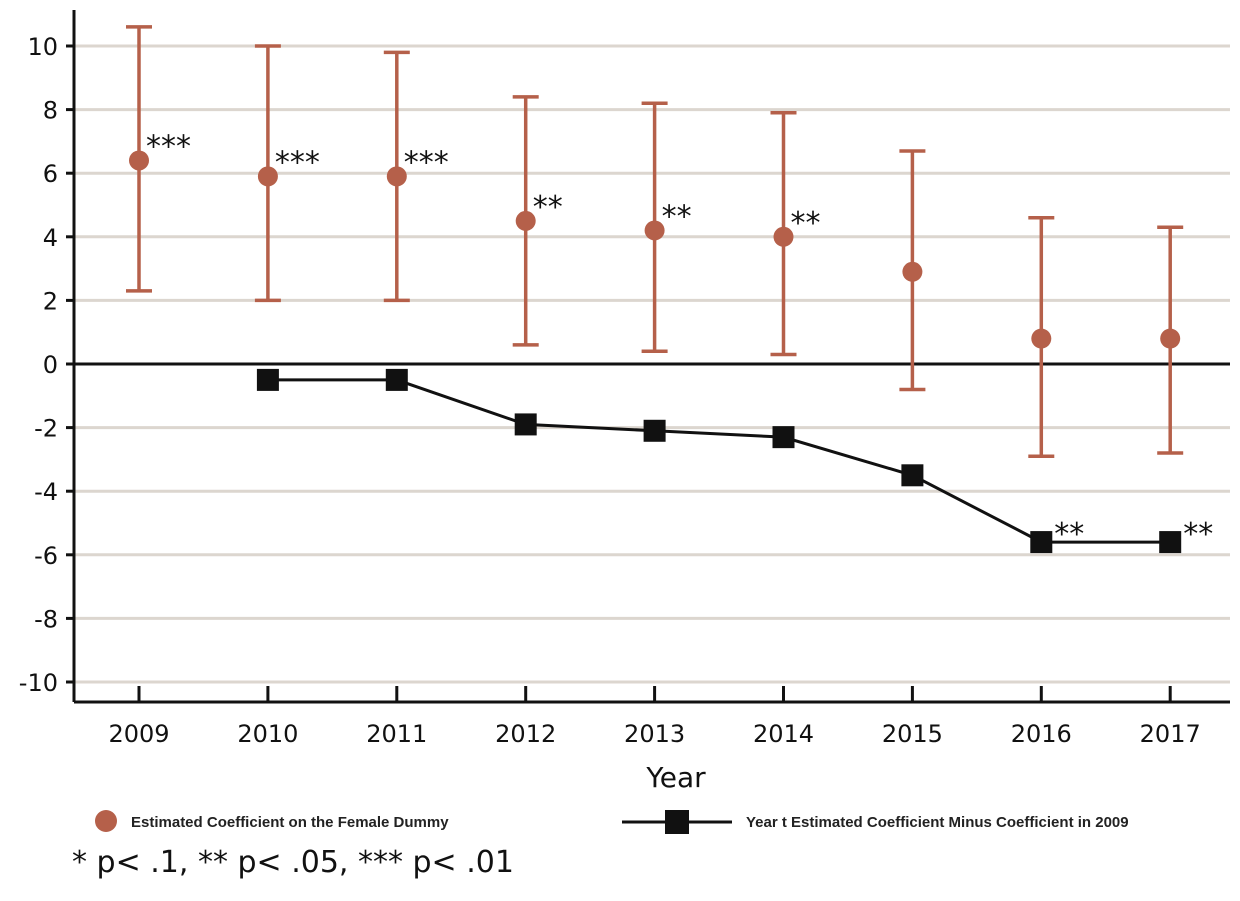 The width and height of the screenshot is (1240, 901). What do you see at coordinates (677, 822) in the screenshot?
I see `legend-square-marker` at bounding box center [677, 822].